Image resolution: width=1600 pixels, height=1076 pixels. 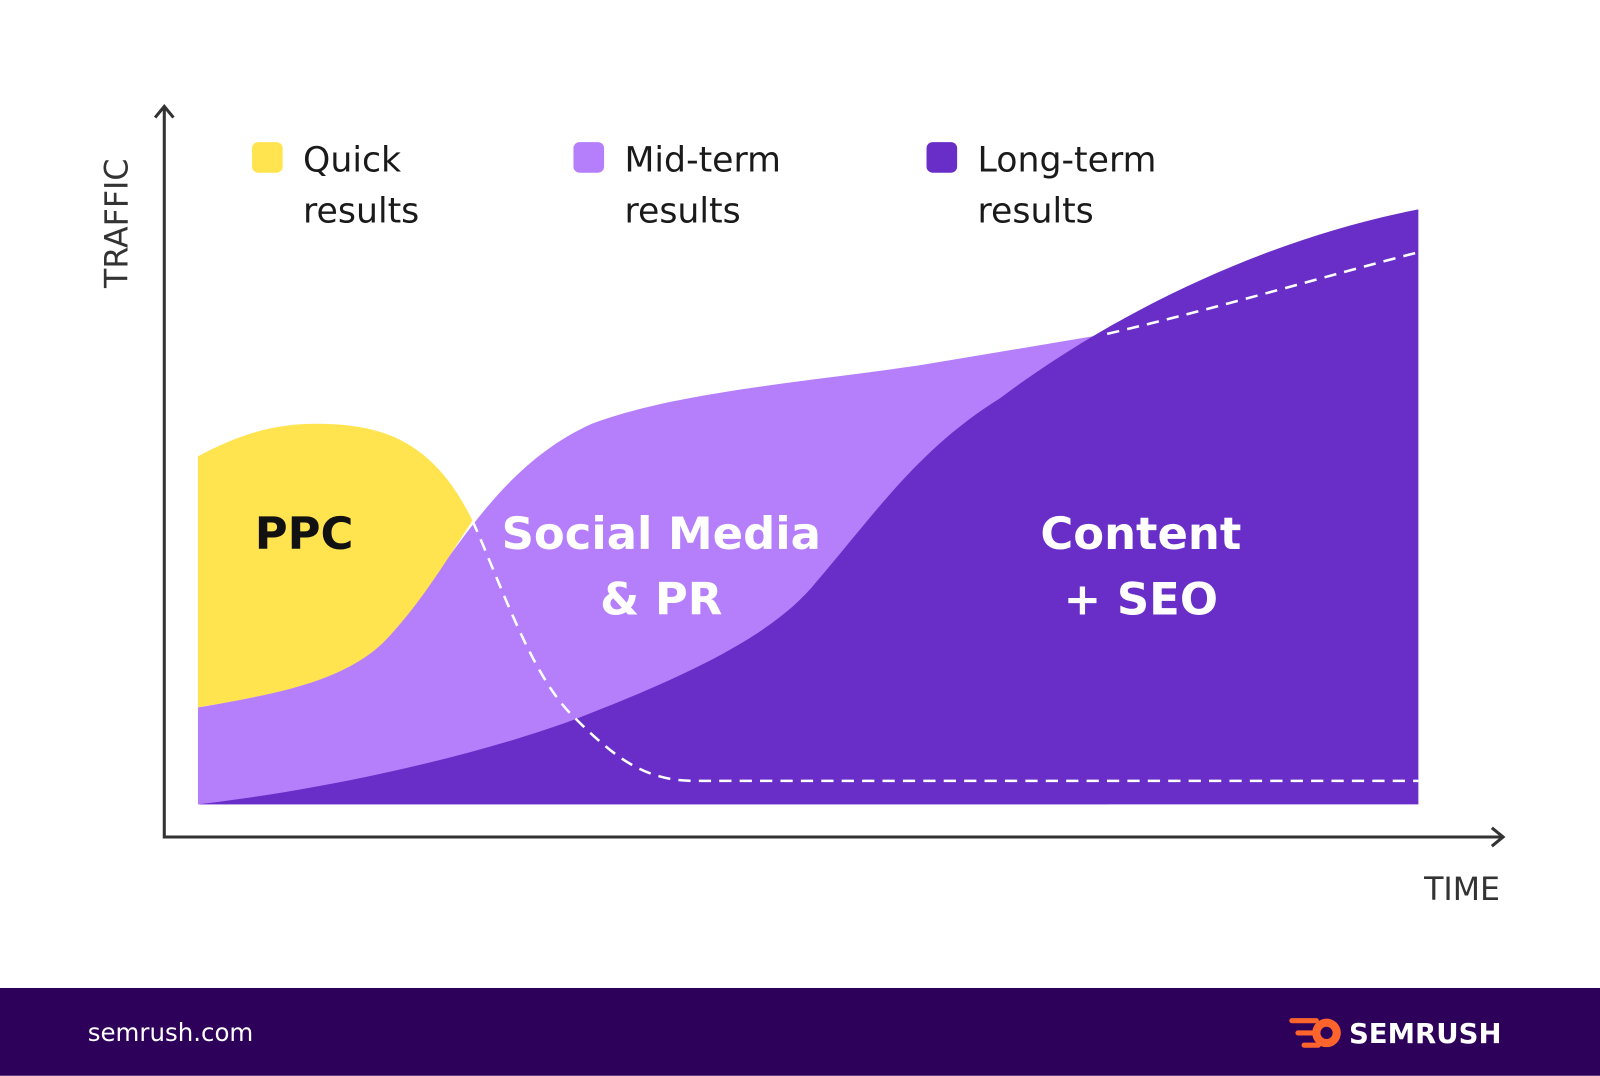 I want to click on brand-logo, so click(x=1315, y=1033).